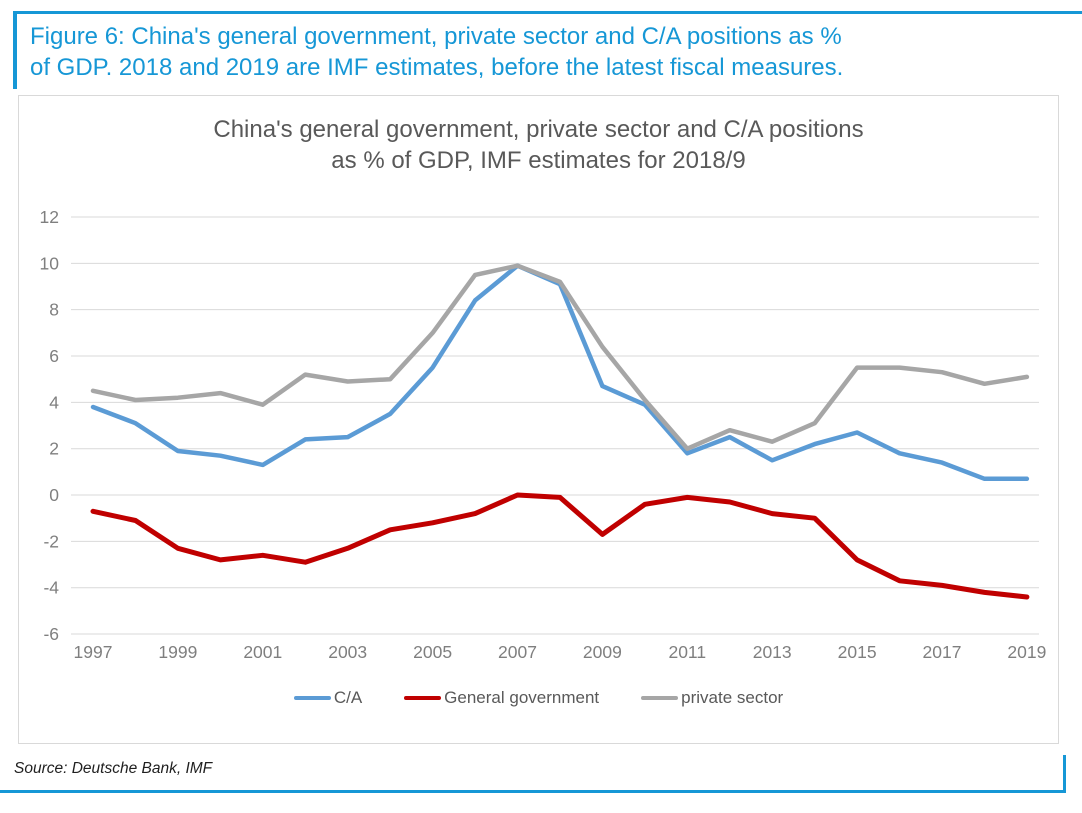 This screenshot has width=1082, height=813. Describe the element at coordinates (522, 697) in the screenshot. I see `legend-item-label: General government` at that location.